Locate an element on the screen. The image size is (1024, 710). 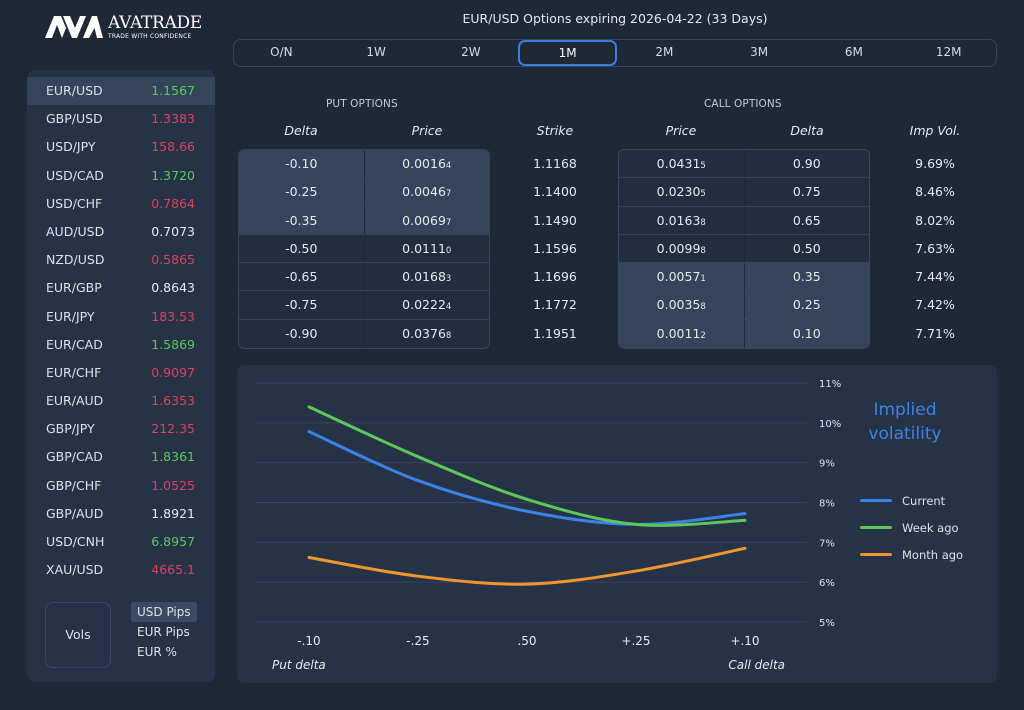
pair-name: EUR/CHF is located at coordinates (74, 372).